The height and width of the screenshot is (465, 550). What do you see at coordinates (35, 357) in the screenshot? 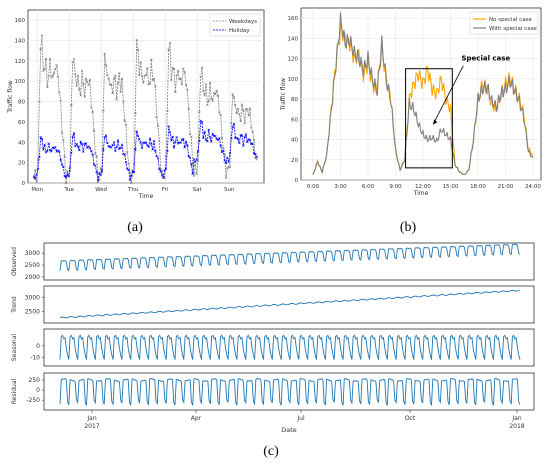
I see `ytick-label-seasonal: -10` at bounding box center [35, 357].